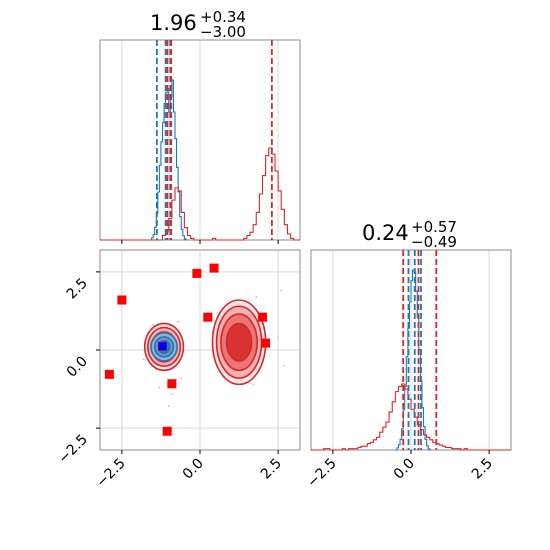 This screenshot has width=550, height=550. Describe the element at coordinates (434, 227) in the screenshot. I see `title-bottom-right-plus: +0.57` at that location.